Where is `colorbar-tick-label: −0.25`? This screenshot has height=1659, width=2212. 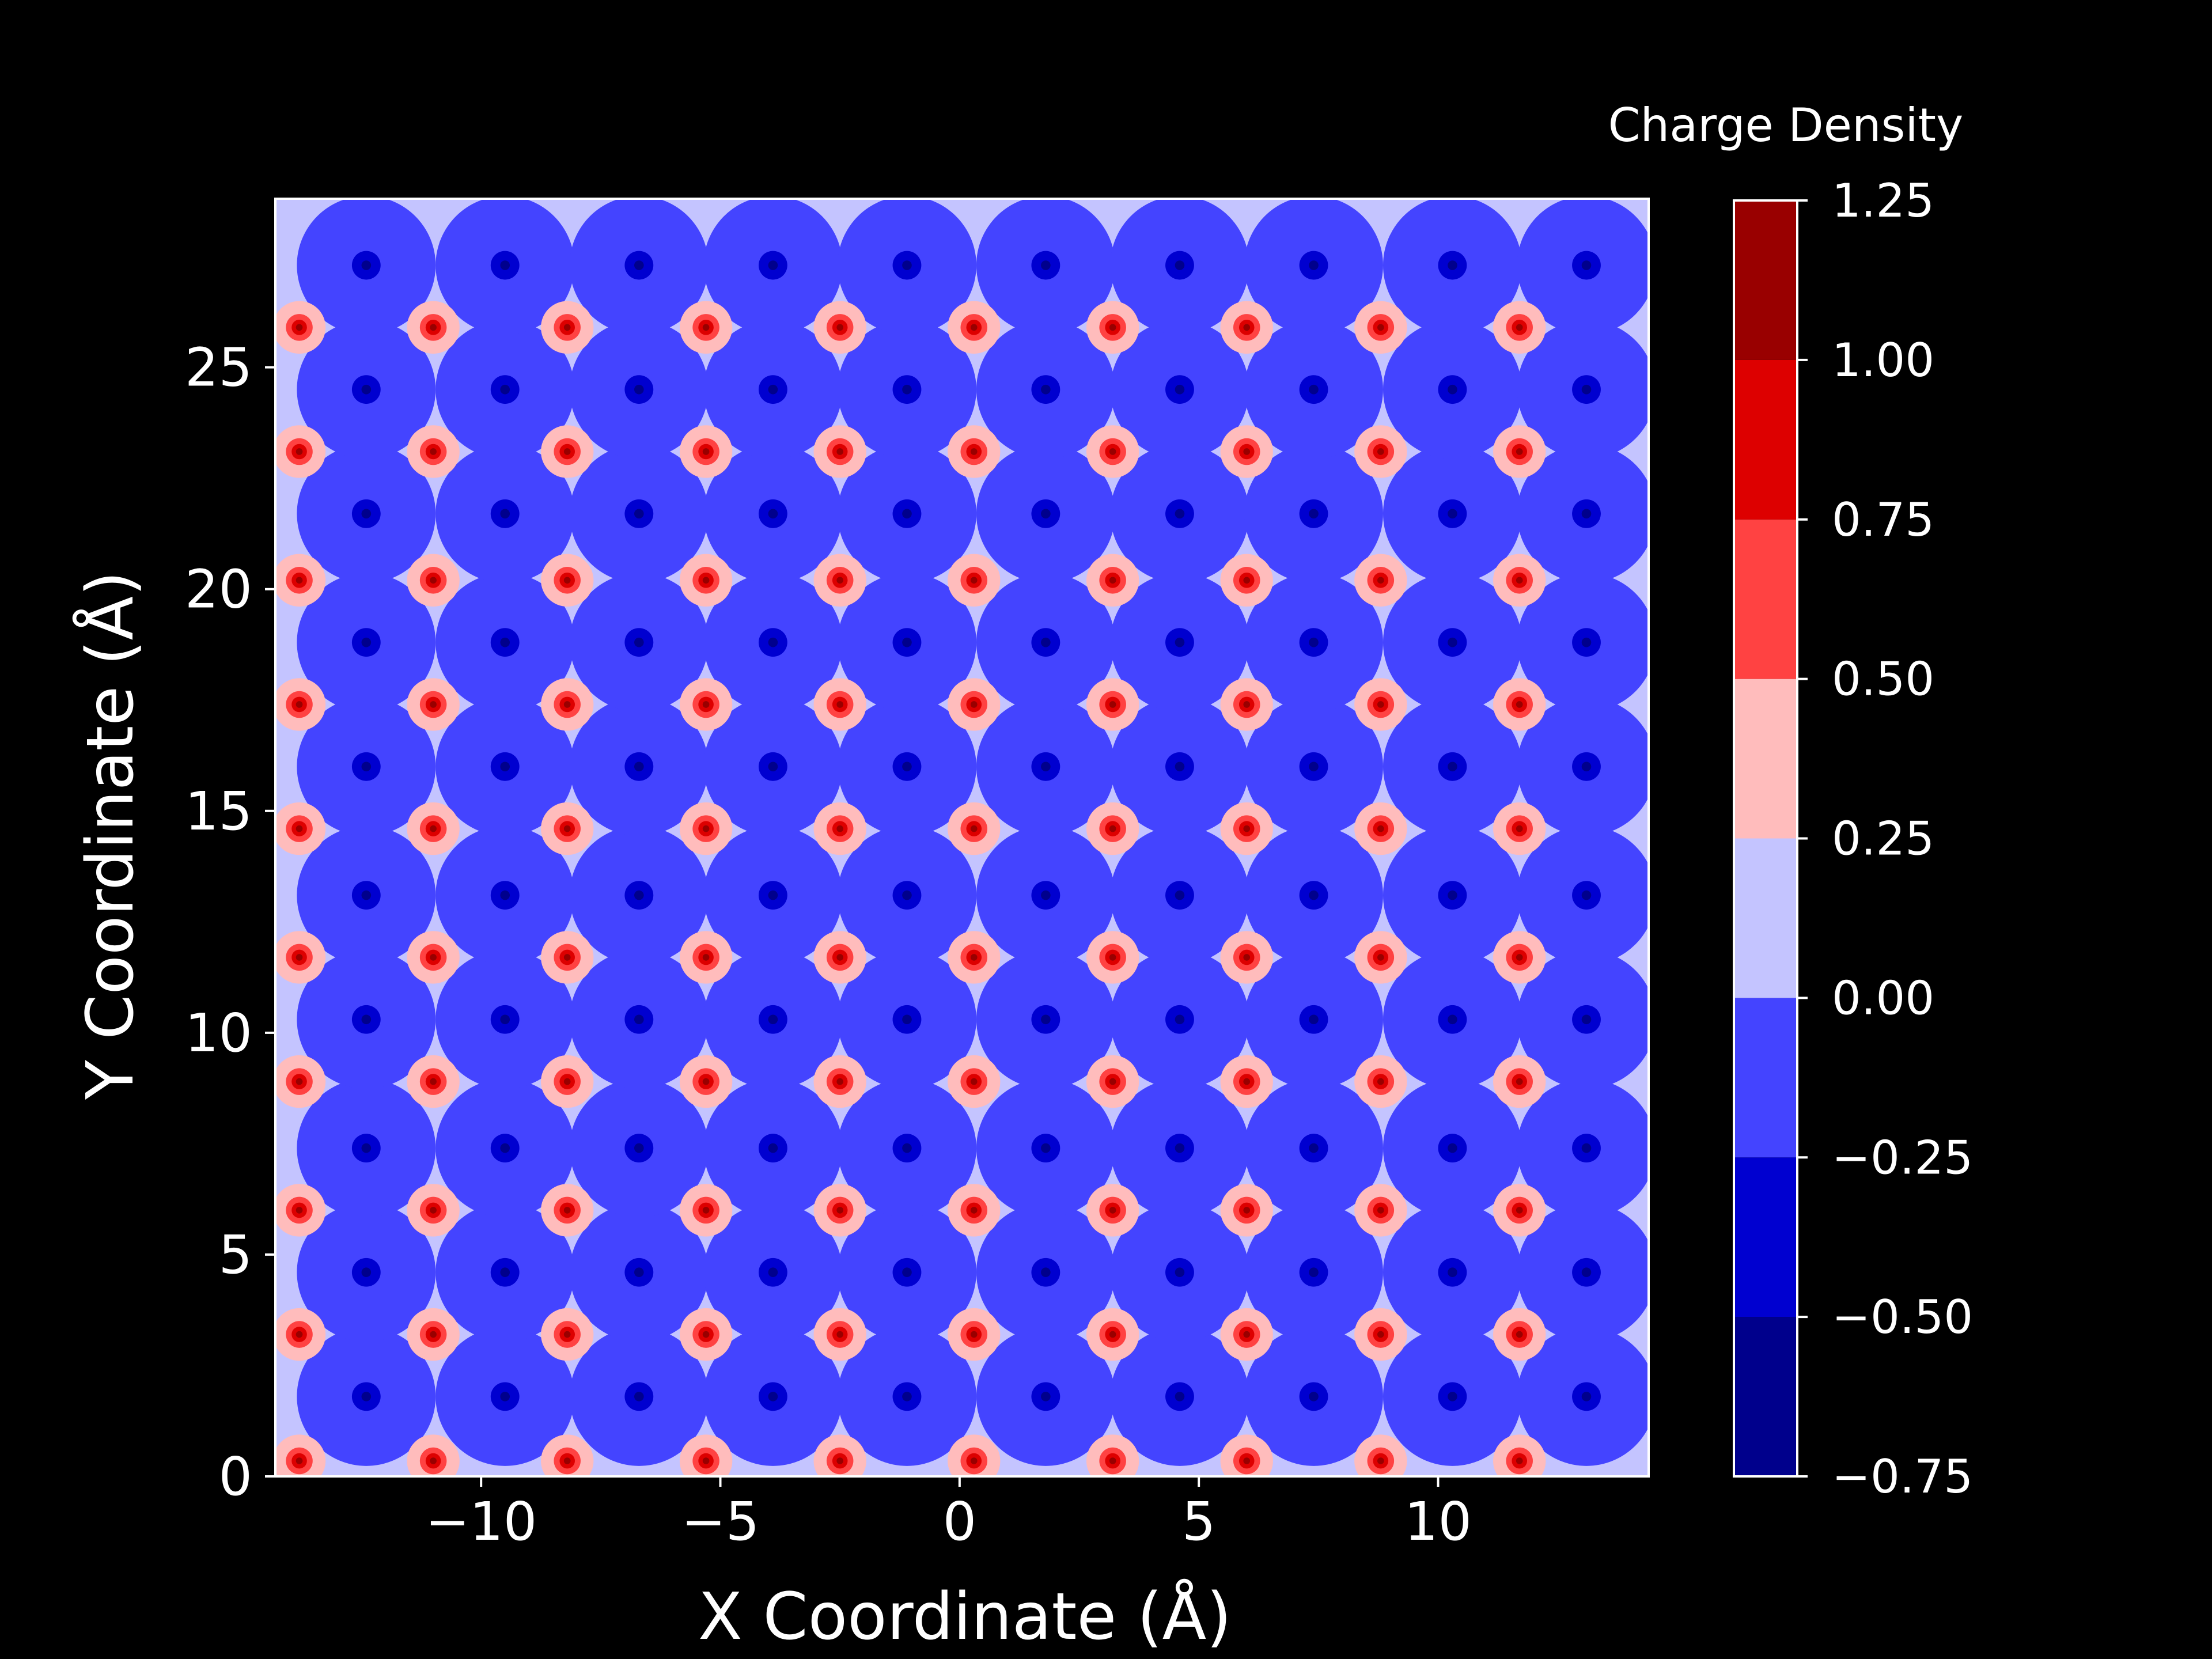
colorbar-tick-label: −0.25 is located at coordinates (1902, 1157).